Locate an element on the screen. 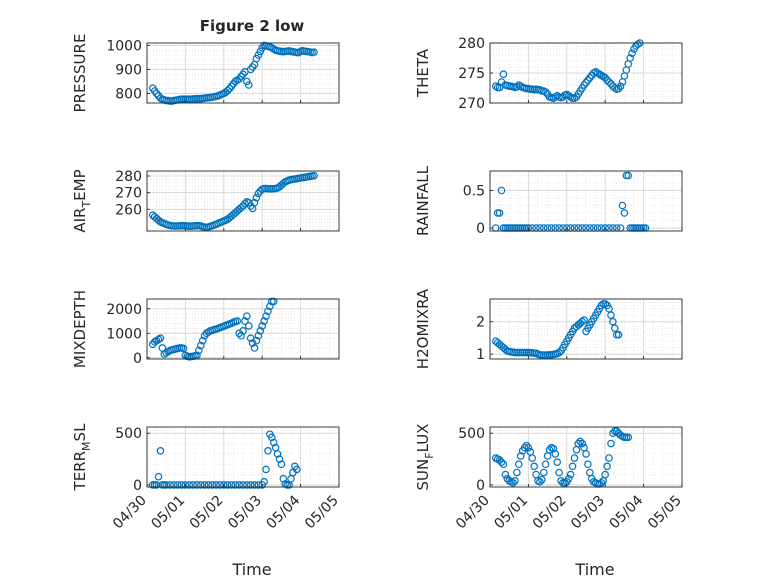 Image resolution: width=778 pixels, height=583 pixels. subplot-theta: 270 275 280 THETA is located at coordinates (548, 74).